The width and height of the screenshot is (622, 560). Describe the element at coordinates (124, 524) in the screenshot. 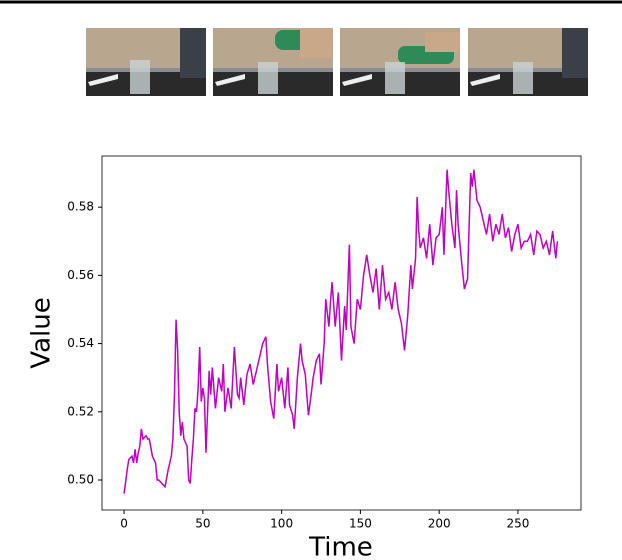

I see `x-tick-label: 0` at that location.